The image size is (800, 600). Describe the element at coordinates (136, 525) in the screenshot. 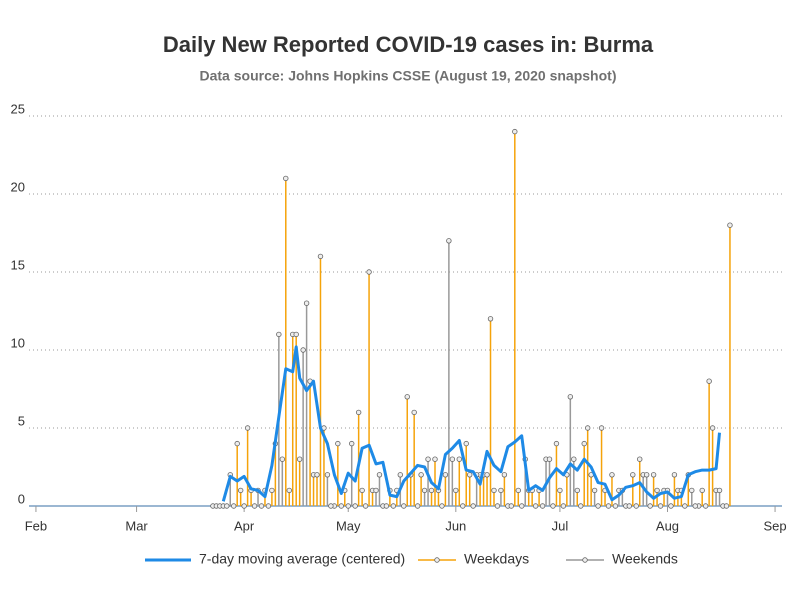

I see `x-tick-label: Mar` at that location.